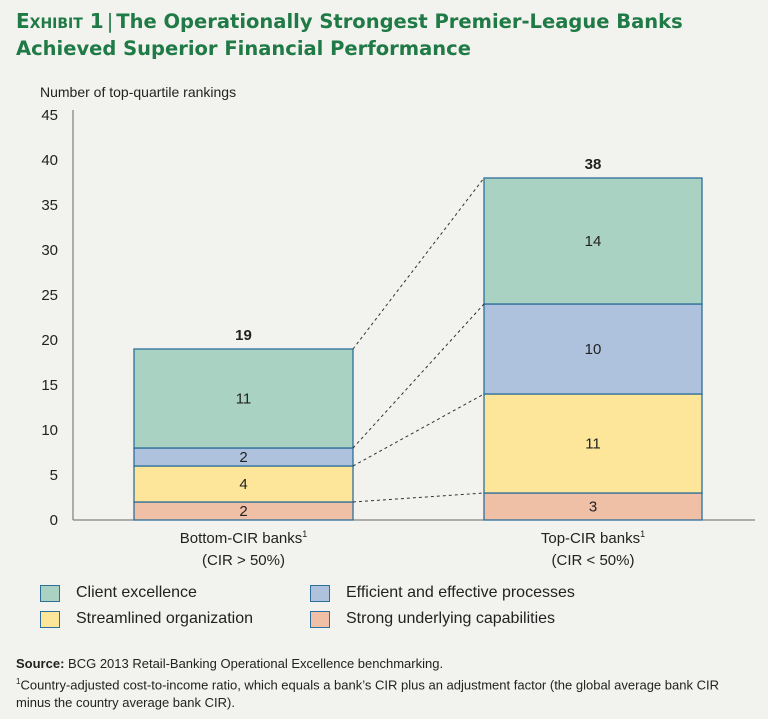 The height and width of the screenshot is (719, 768). Describe the element at coordinates (54, 475) in the screenshot. I see `y-tick-label: 5` at that location.